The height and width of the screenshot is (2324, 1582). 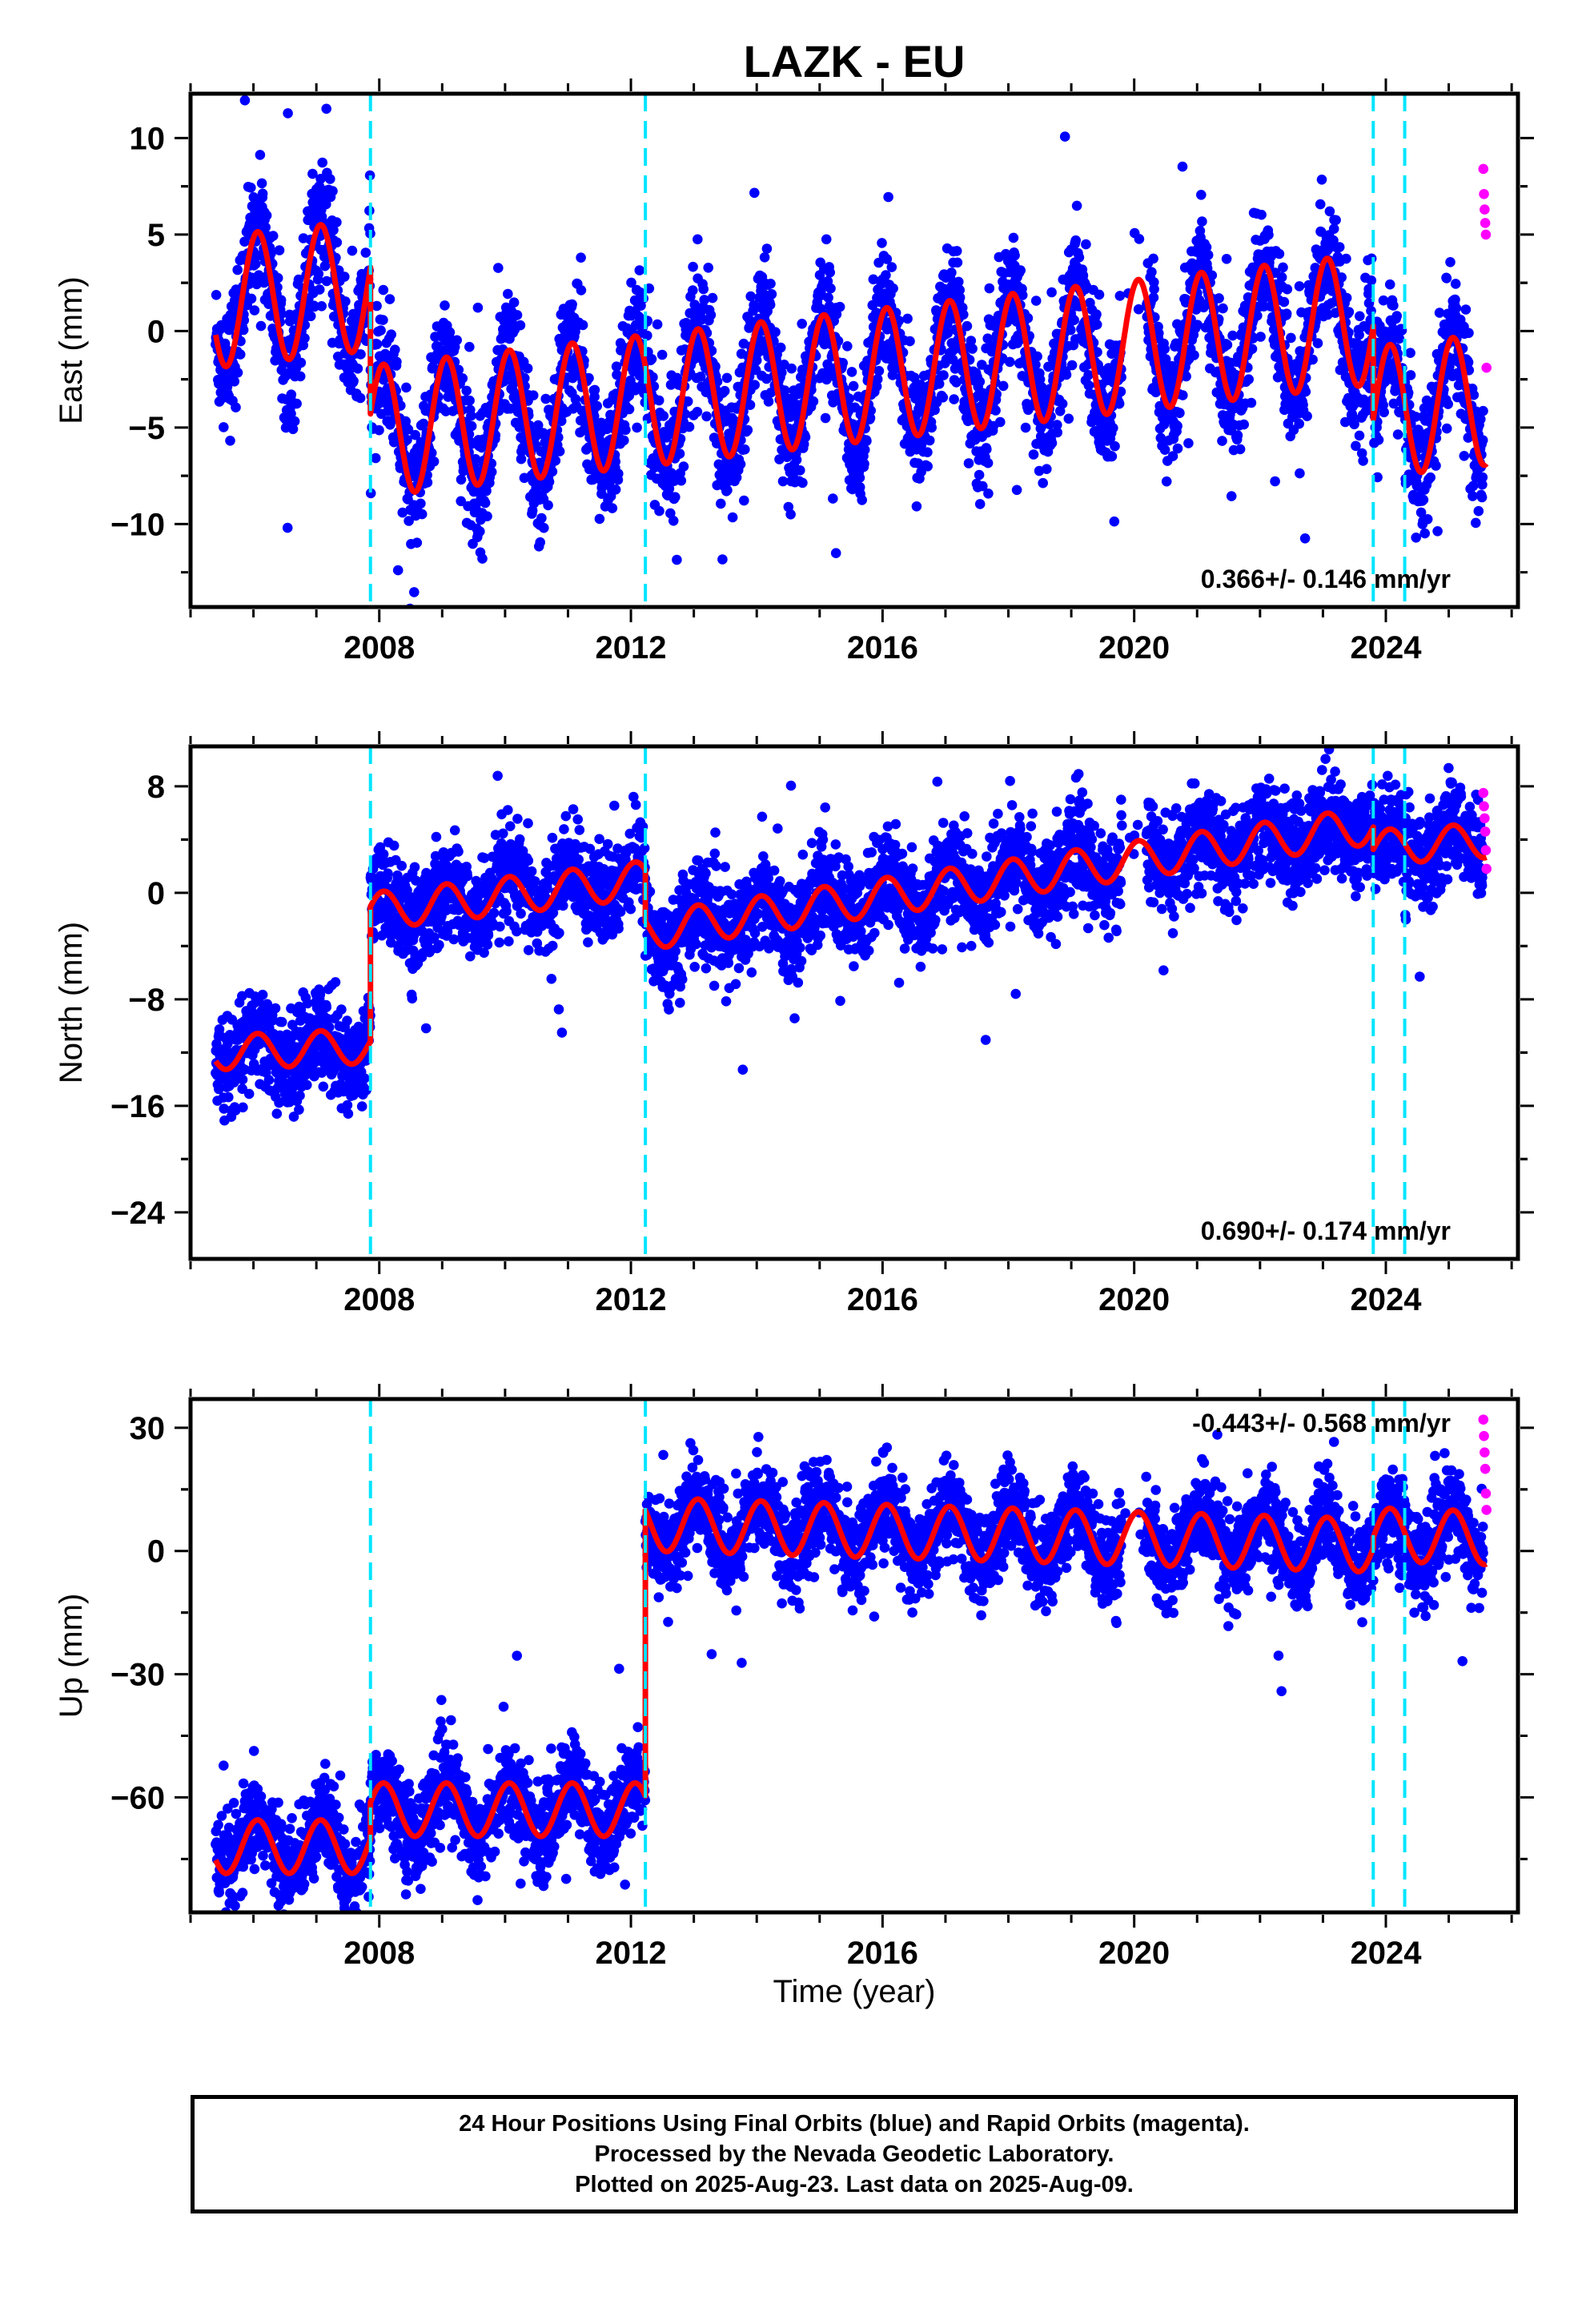 I want to click on east-y-tick-label: 10, so click(x=148, y=138).